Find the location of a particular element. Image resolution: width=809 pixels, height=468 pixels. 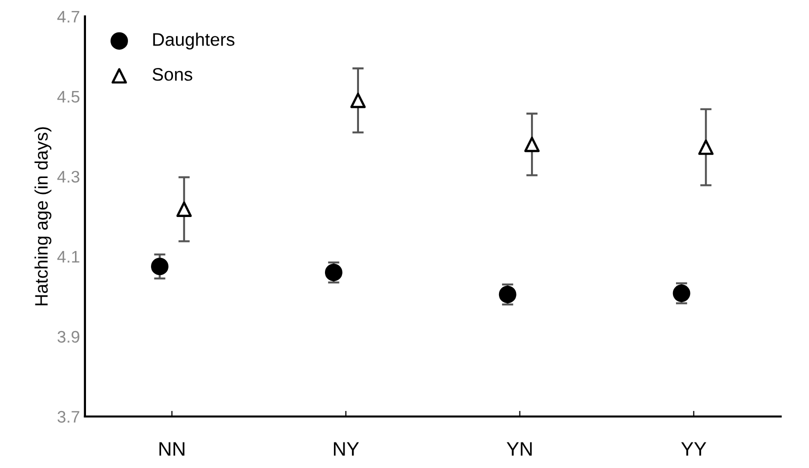

legend-label: Sons is located at coordinates (172, 74).